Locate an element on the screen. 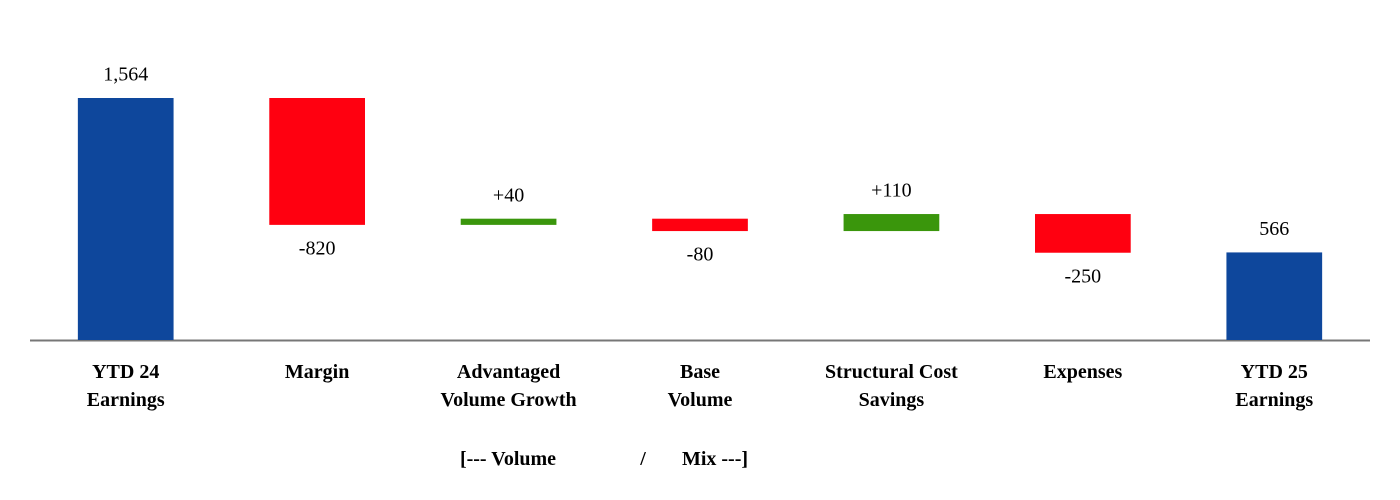 The height and width of the screenshot is (500, 1400). annotation: Mix ---] is located at coordinates (715, 459).